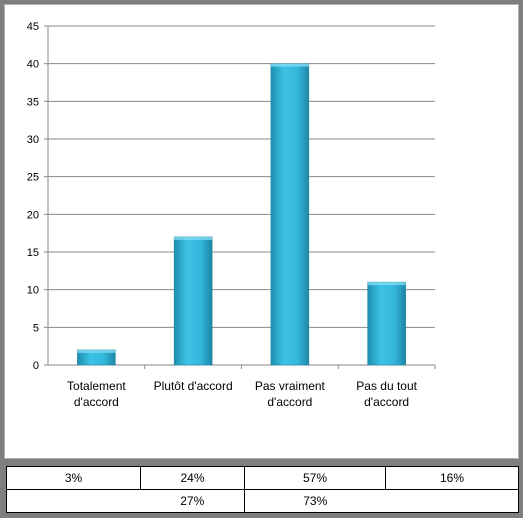 The width and height of the screenshot is (523, 518). What do you see at coordinates (33, 102) in the screenshot?
I see `y-tick-label: 35` at bounding box center [33, 102].